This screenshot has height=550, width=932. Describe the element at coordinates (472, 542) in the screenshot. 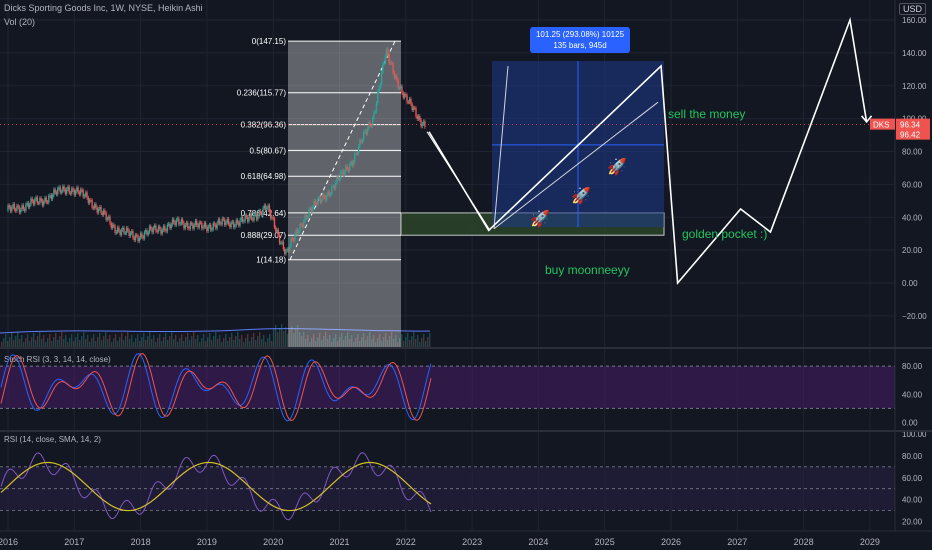

I see `time-axis-tick: 2023` at that location.